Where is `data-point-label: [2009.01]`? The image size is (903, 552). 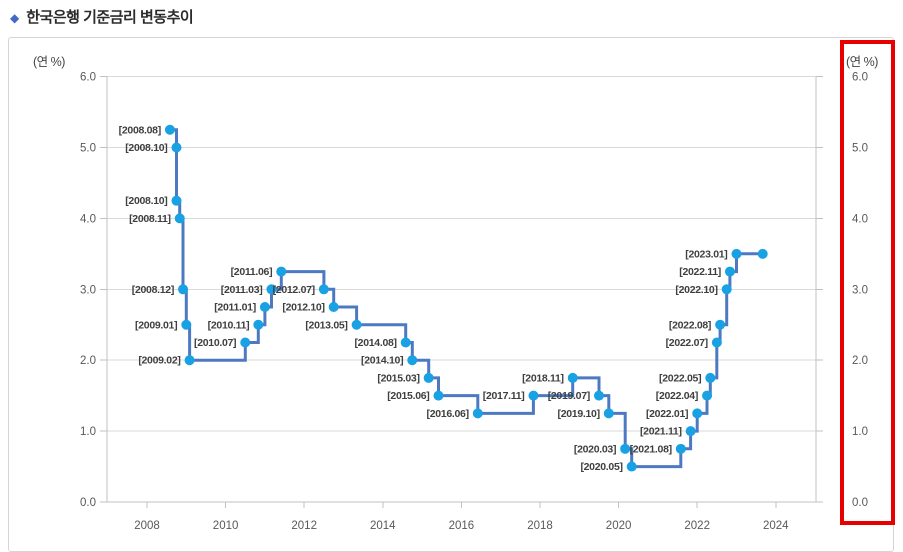
data-point-label: [2009.01] is located at coordinates (156, 325).